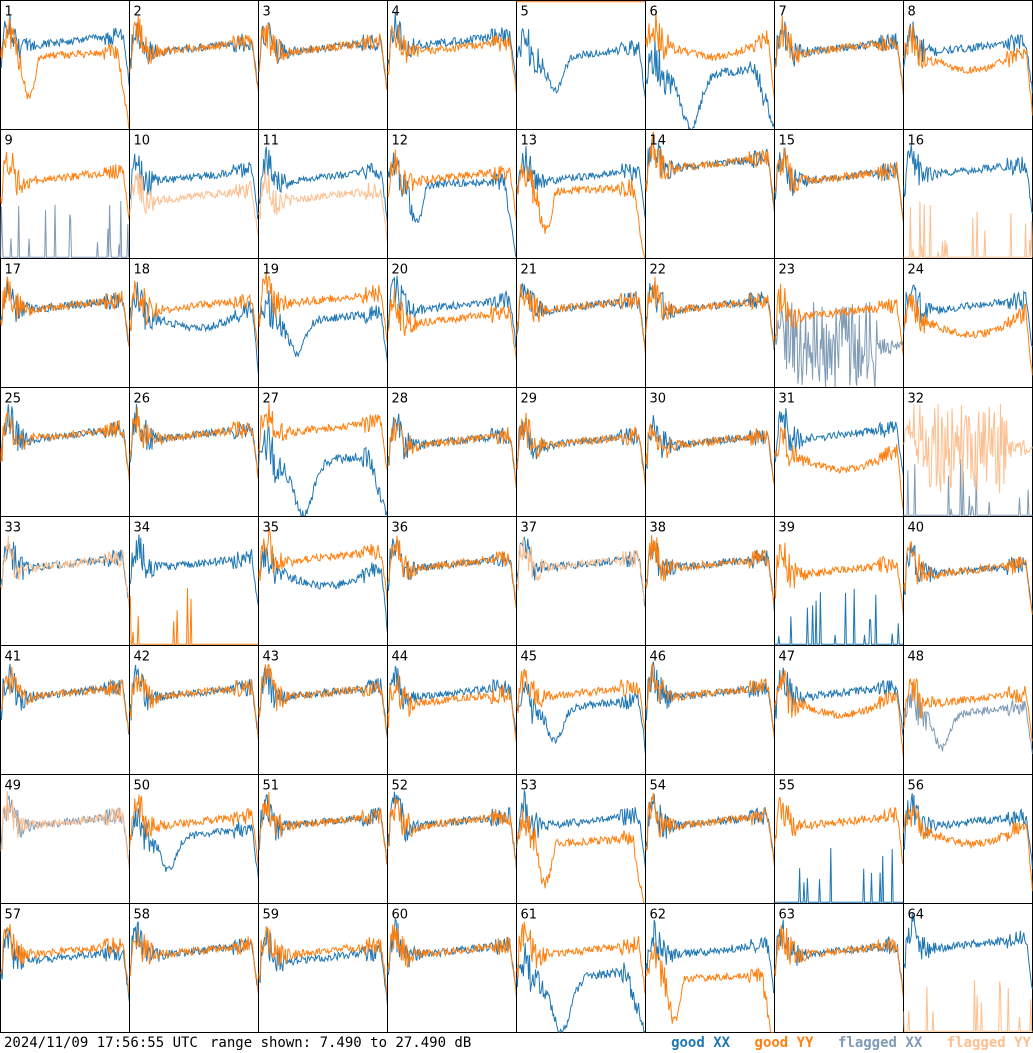  Describe the element at coordinates (9, 12) in the screenshot. I see `panel-number: 1` at that location.